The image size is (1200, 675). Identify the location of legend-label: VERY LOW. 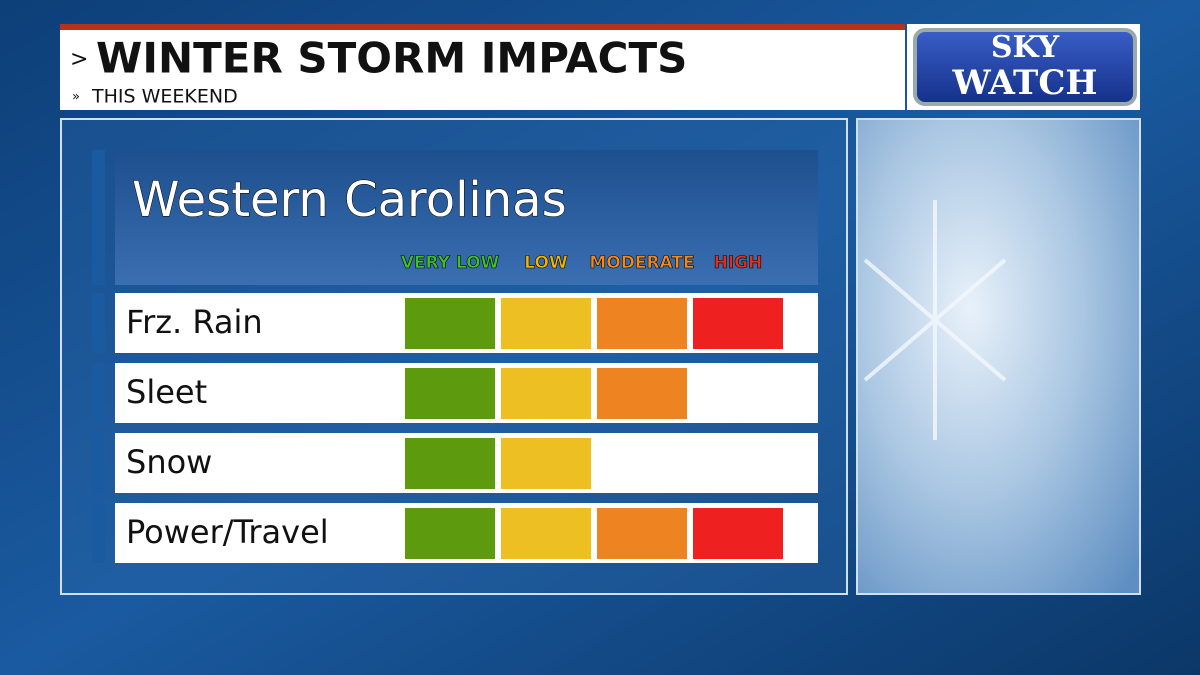
(450, 263).